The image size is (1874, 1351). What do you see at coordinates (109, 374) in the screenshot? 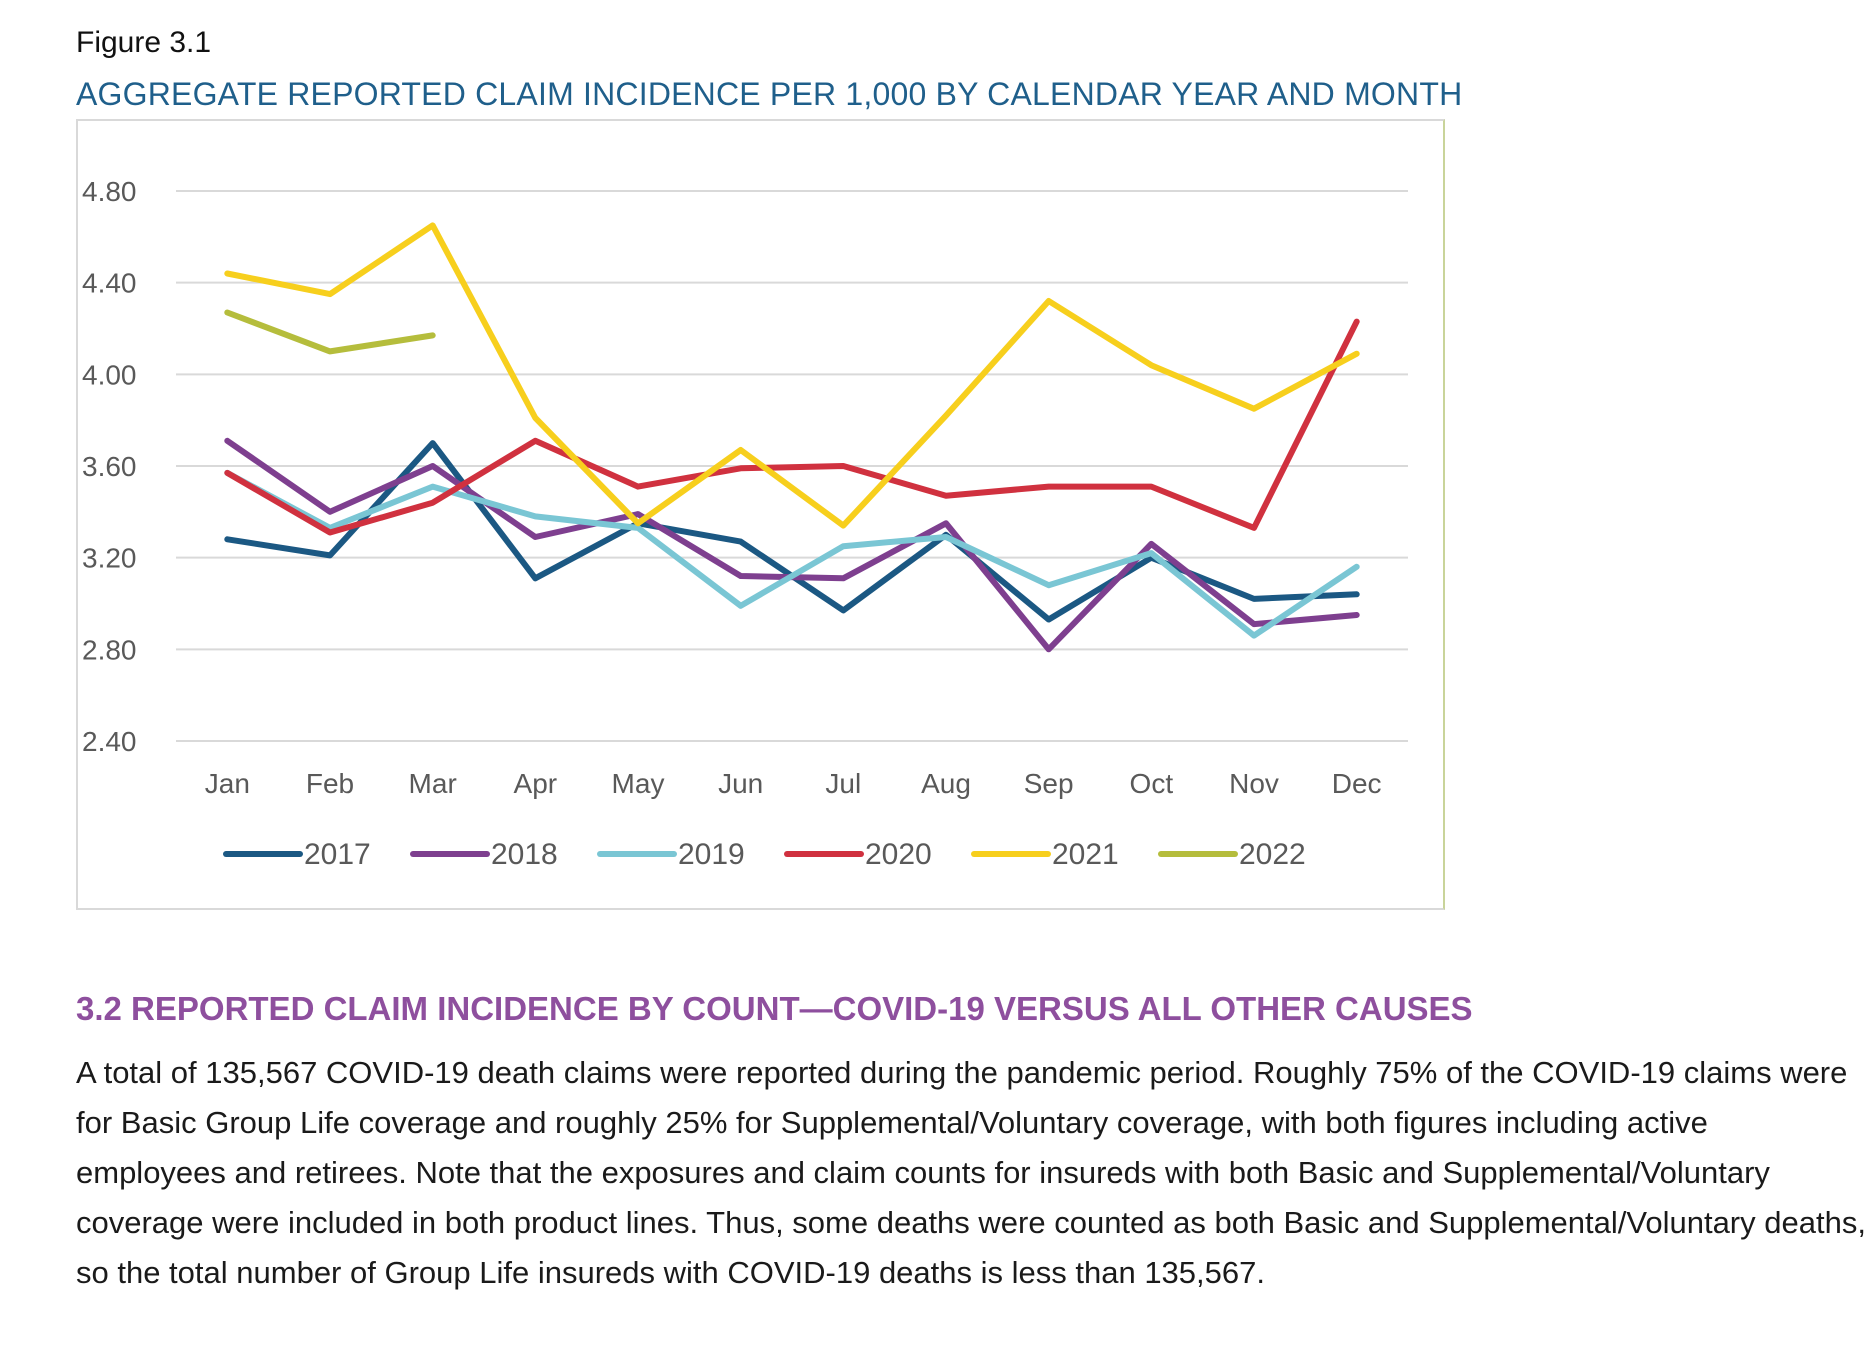
I see `y-tick-label: 4.00` at bounding box center [109, 374].